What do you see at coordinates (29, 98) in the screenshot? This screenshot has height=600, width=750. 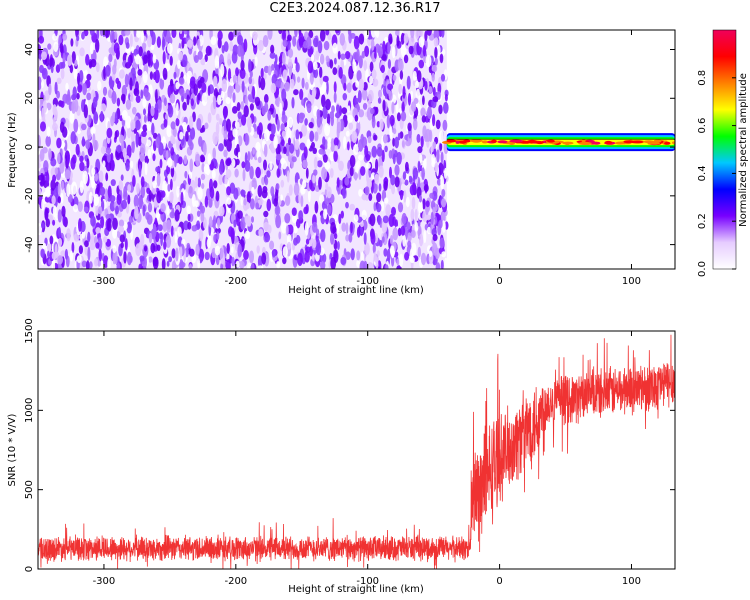 I see `y-tick-label: 20` at bounding box center [29, 98].